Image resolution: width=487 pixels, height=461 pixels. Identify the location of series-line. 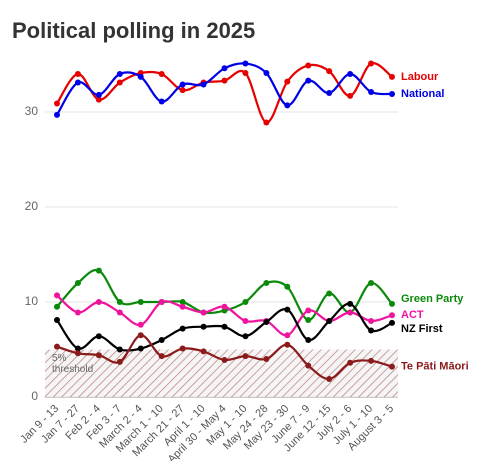
(224, 93).